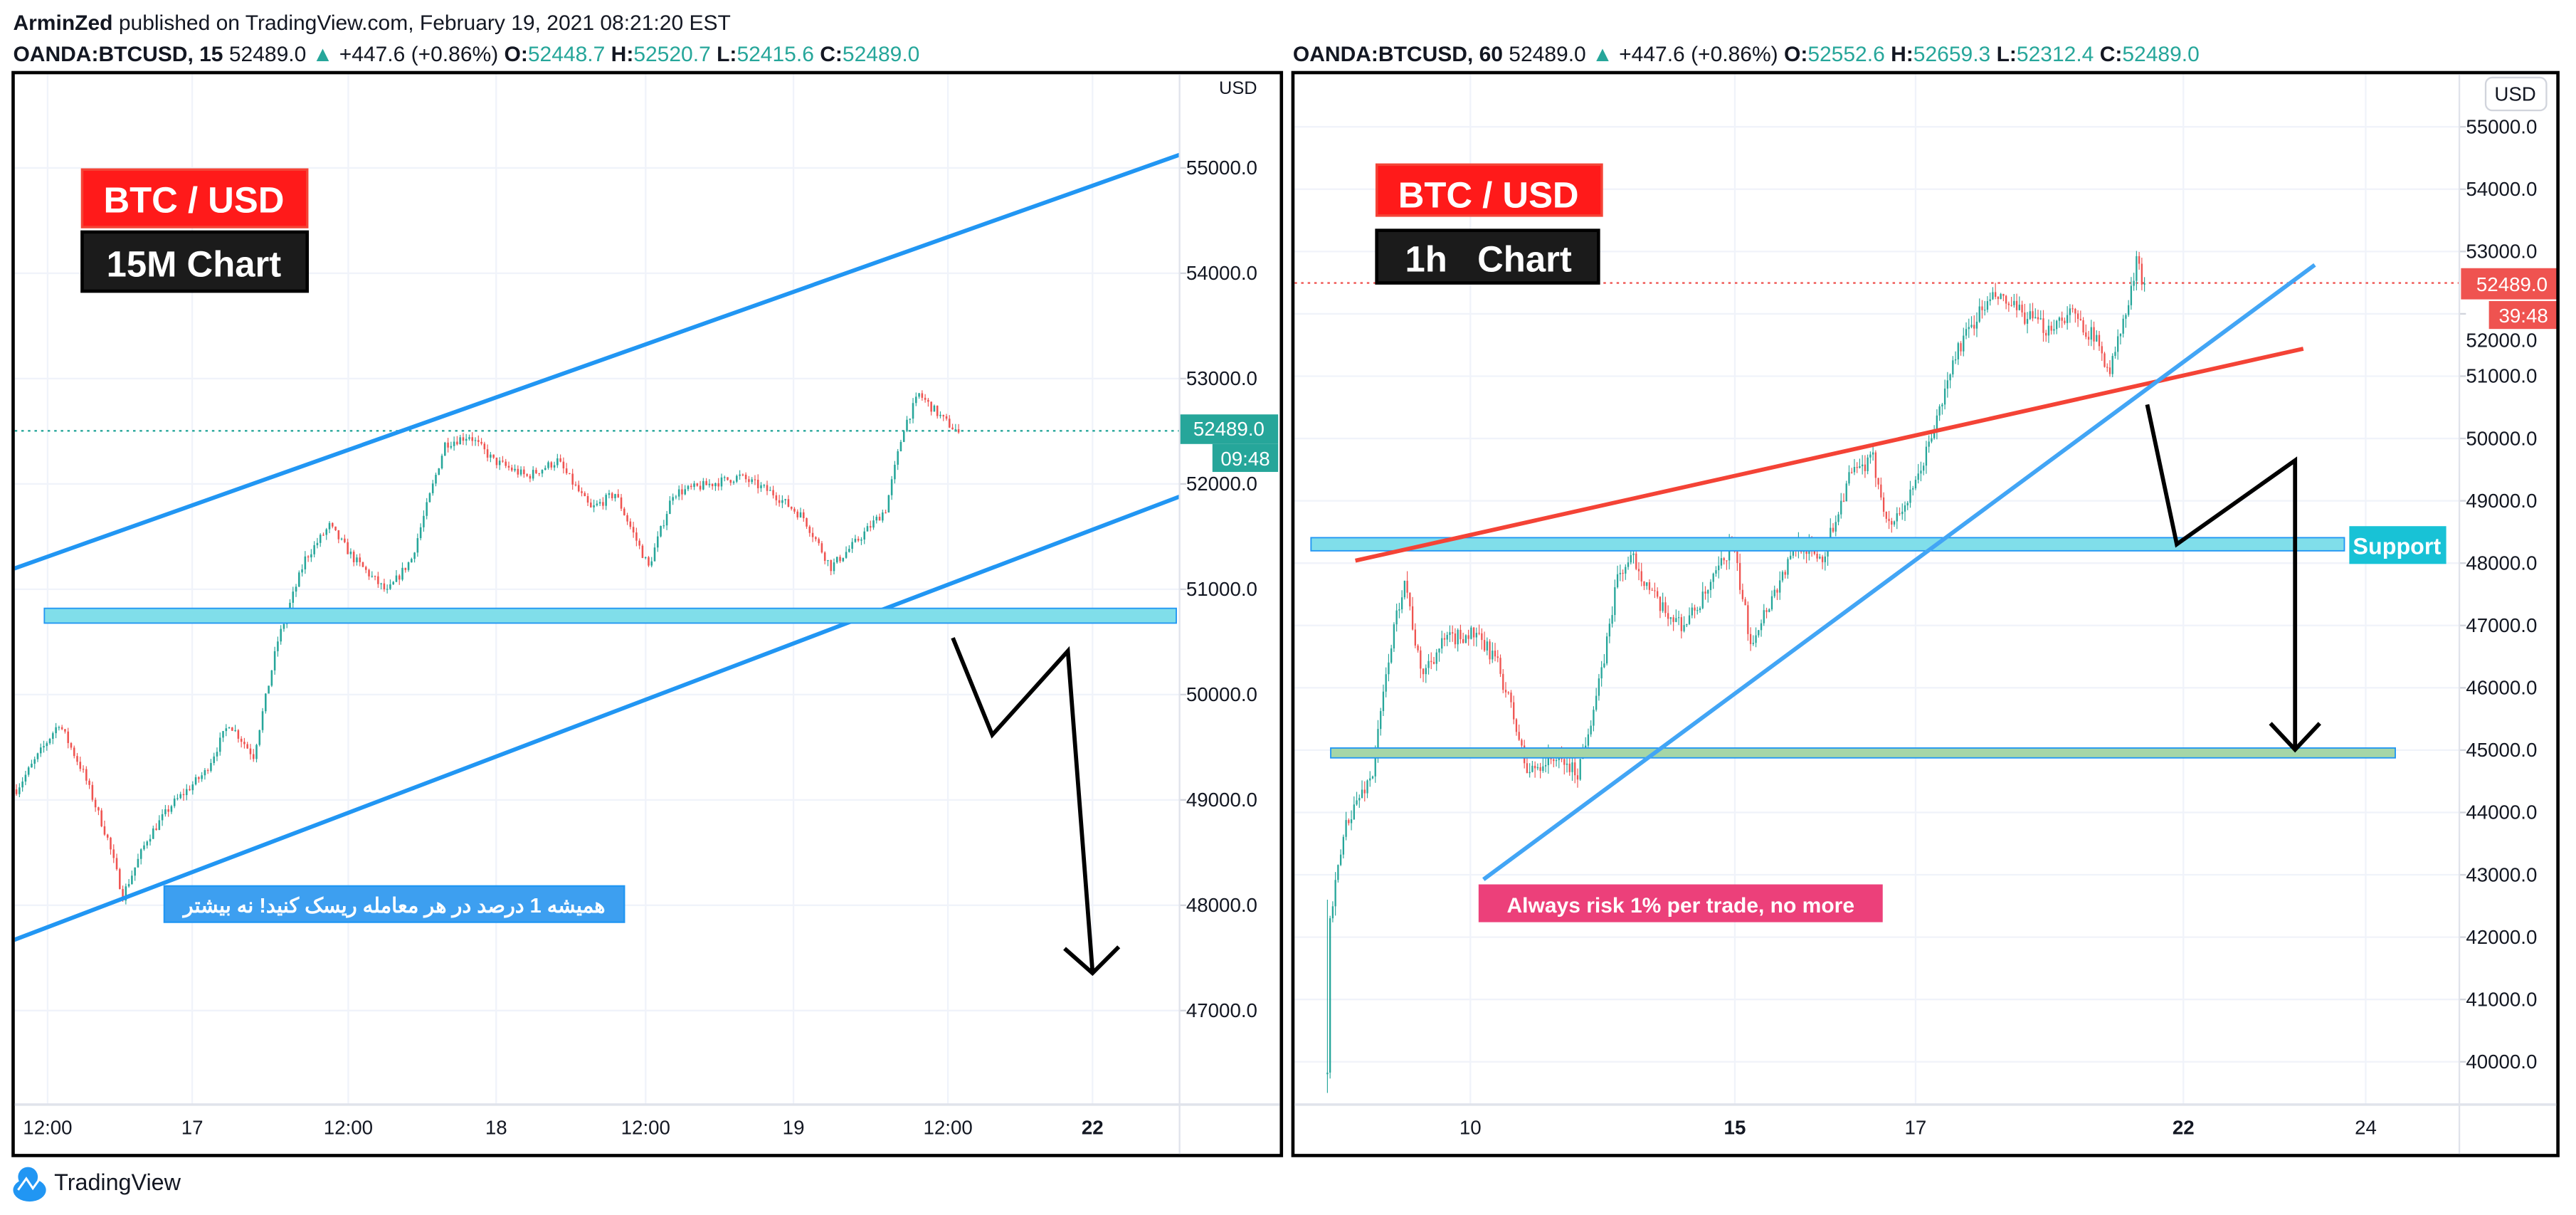 This screenshot has height=1215, width=2576. I want to click on right-price-tag, so click(2509, 284).